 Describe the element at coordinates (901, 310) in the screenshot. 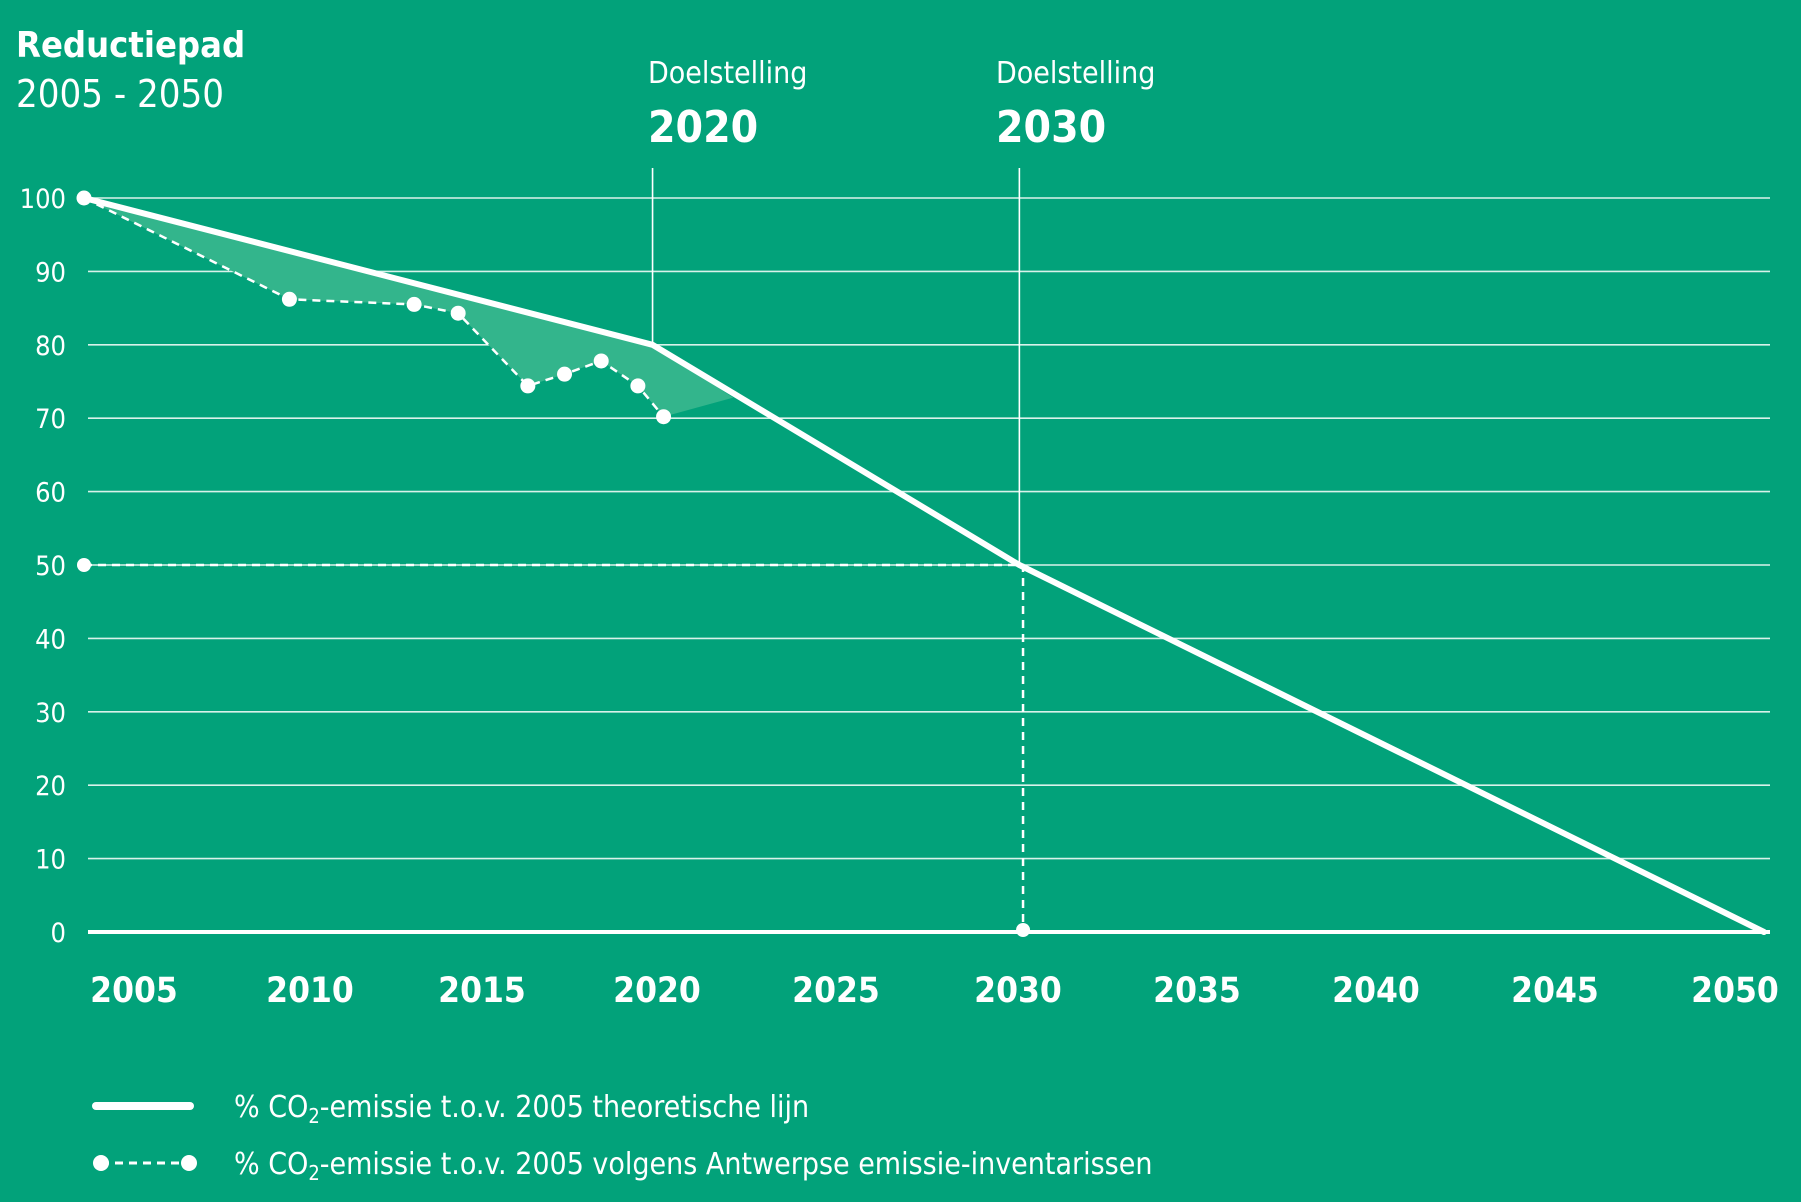

I see `target-markers: Doelstelling 2020 Doelstelling 2030` at that location.